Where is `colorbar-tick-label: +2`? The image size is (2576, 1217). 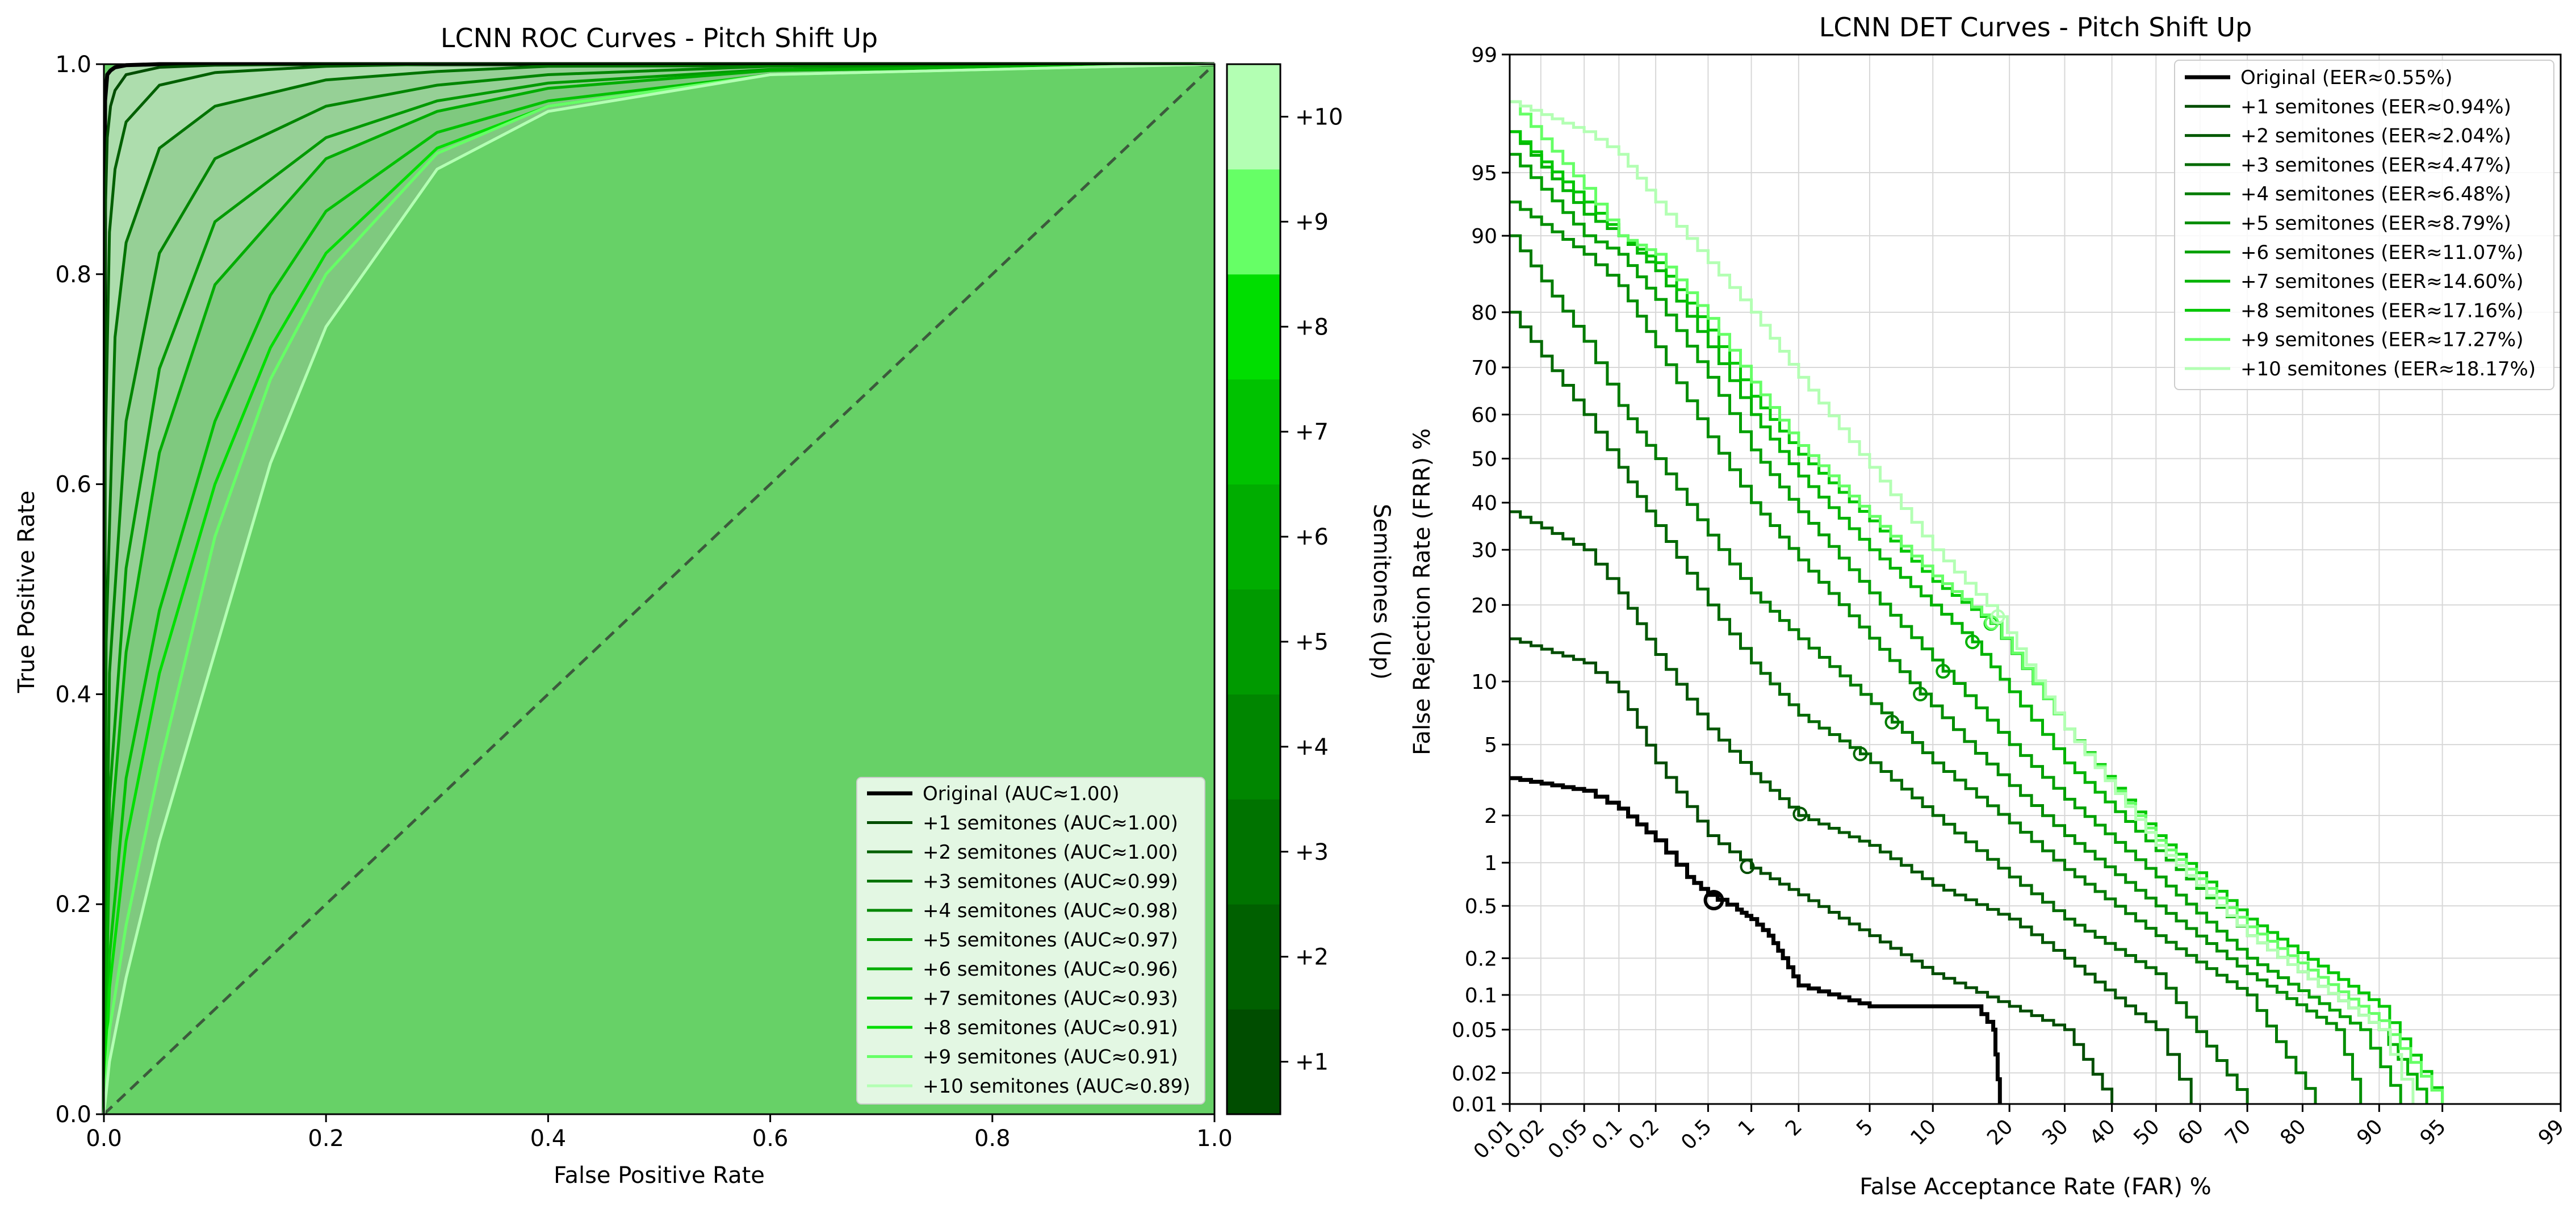 colorbar-tick-label: +2 is located at coordinates (1312, 957).